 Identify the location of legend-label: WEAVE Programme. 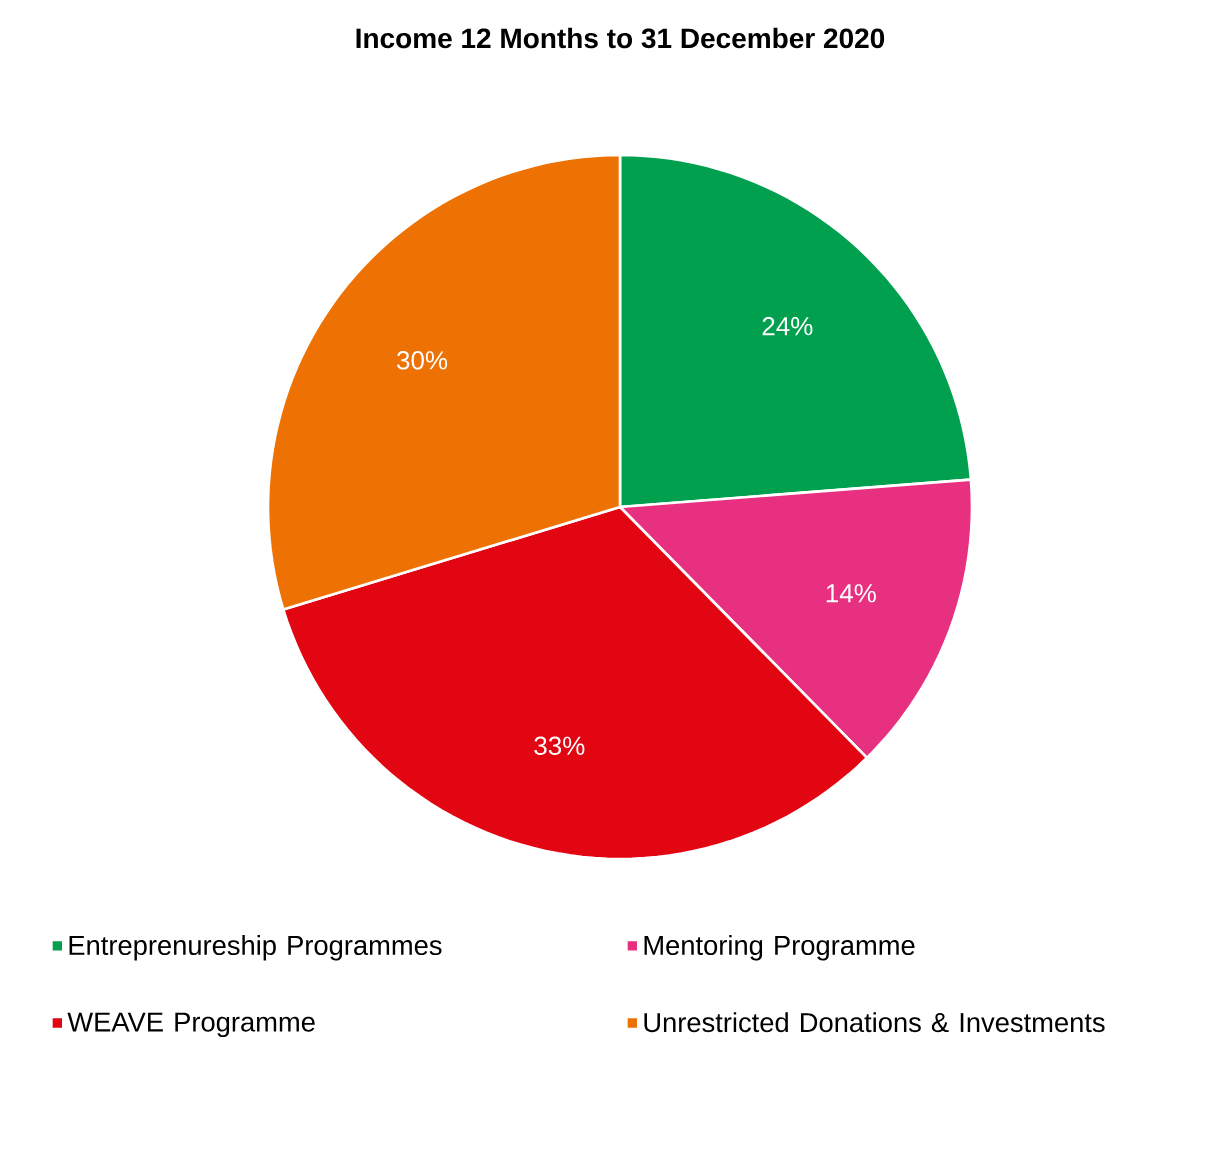
(191, 1025).